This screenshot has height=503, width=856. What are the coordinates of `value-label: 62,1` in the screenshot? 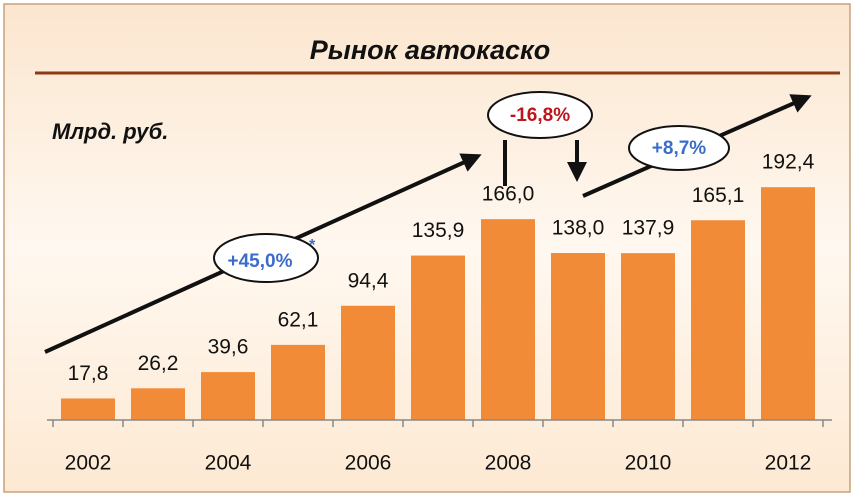 It's located at (298, 319).